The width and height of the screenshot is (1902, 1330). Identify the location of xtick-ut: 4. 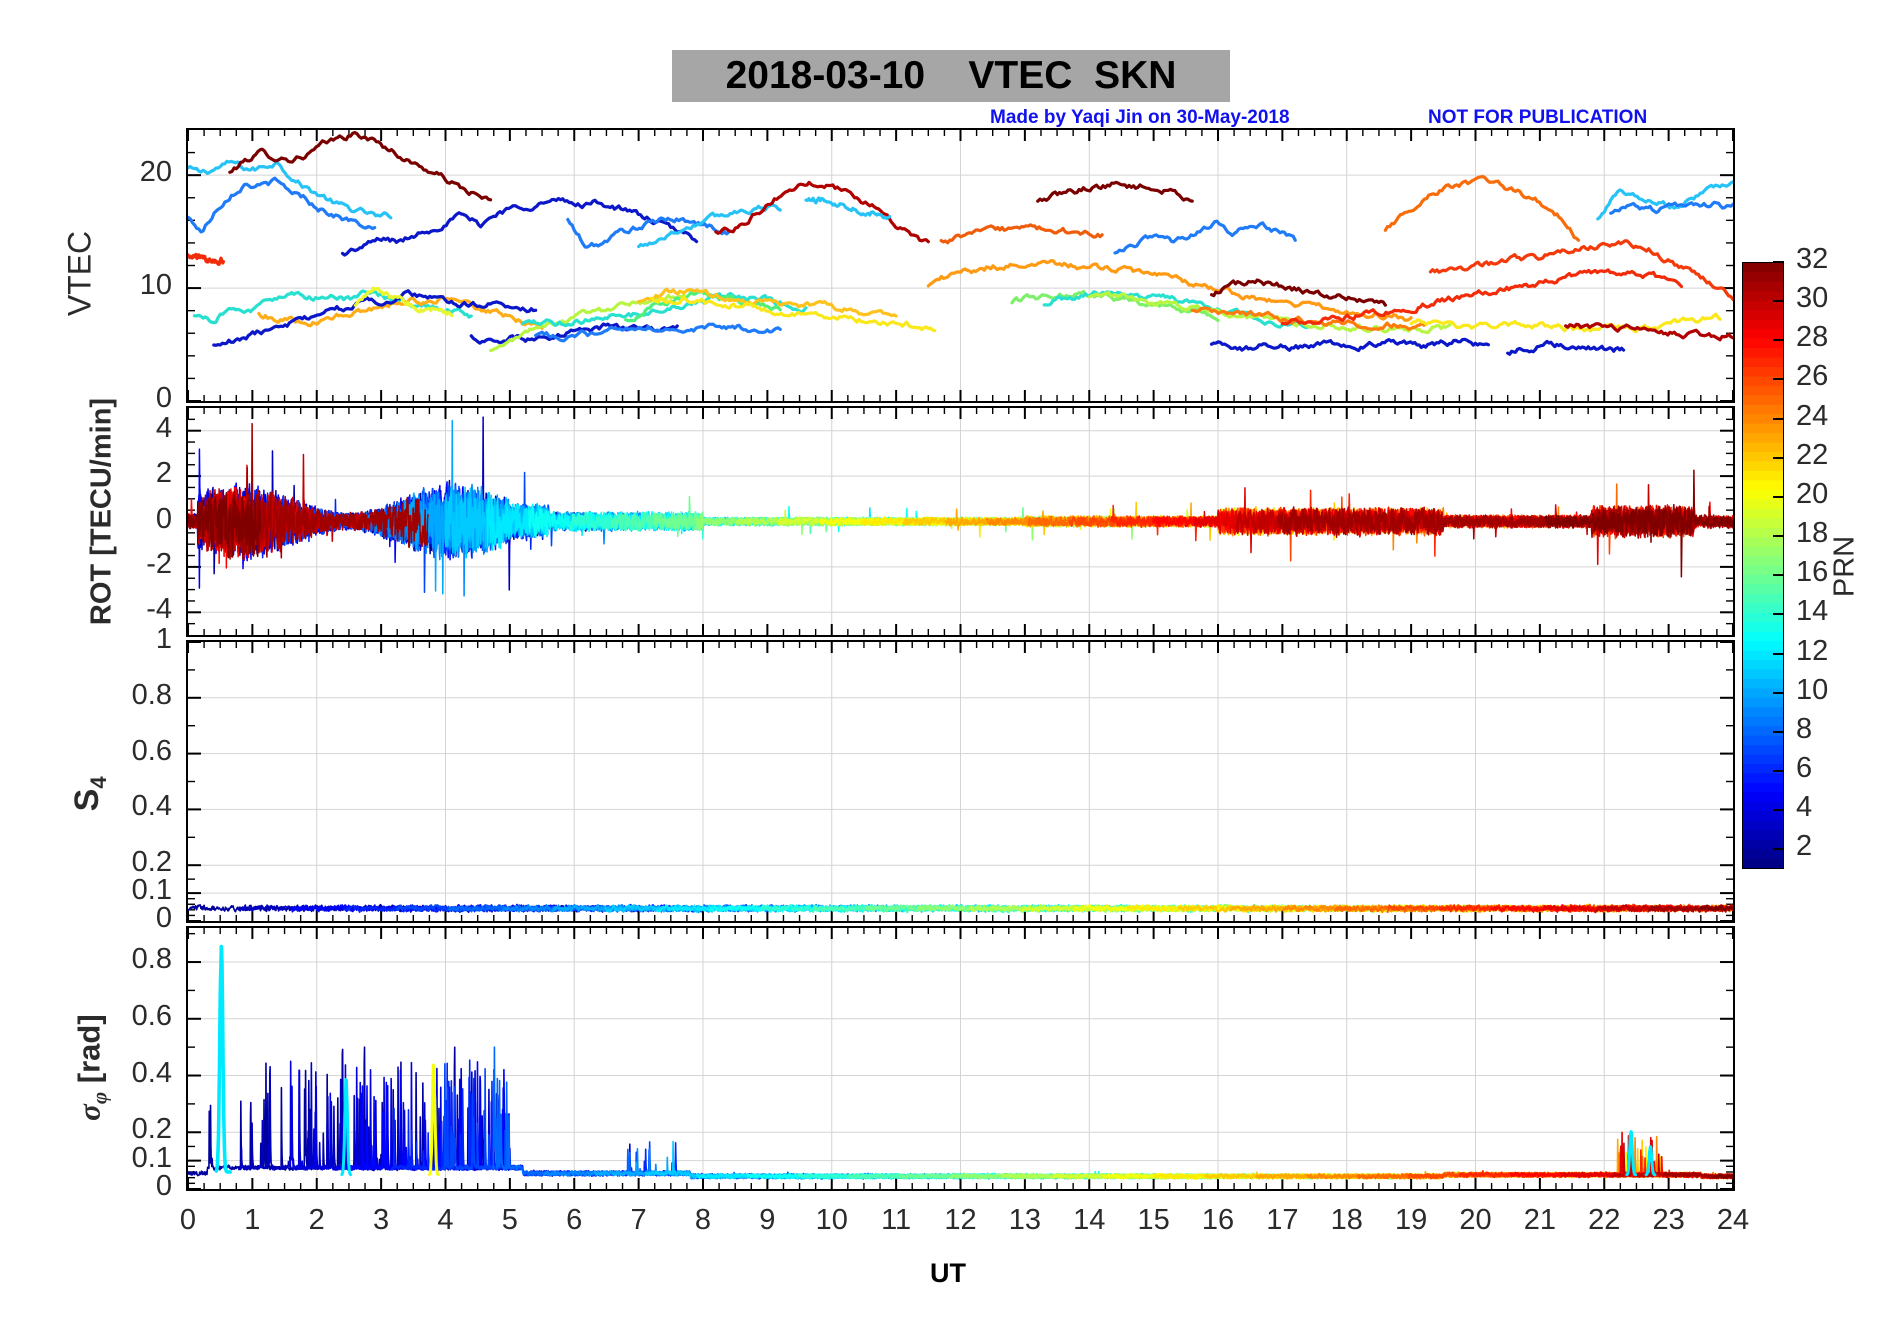
(445, 1220).